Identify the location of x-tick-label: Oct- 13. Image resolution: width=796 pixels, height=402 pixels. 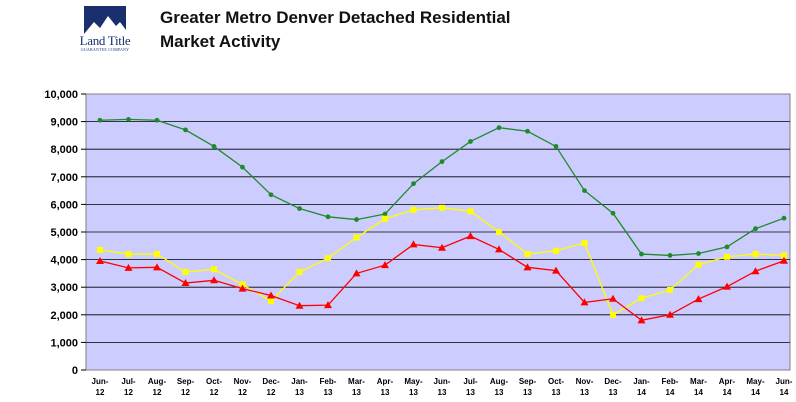
(556, 387).